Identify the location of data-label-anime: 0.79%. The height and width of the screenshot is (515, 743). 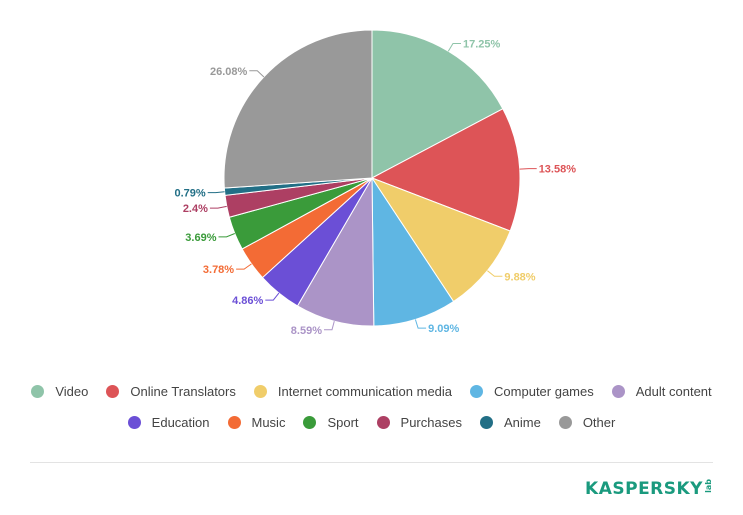
(189, 194).